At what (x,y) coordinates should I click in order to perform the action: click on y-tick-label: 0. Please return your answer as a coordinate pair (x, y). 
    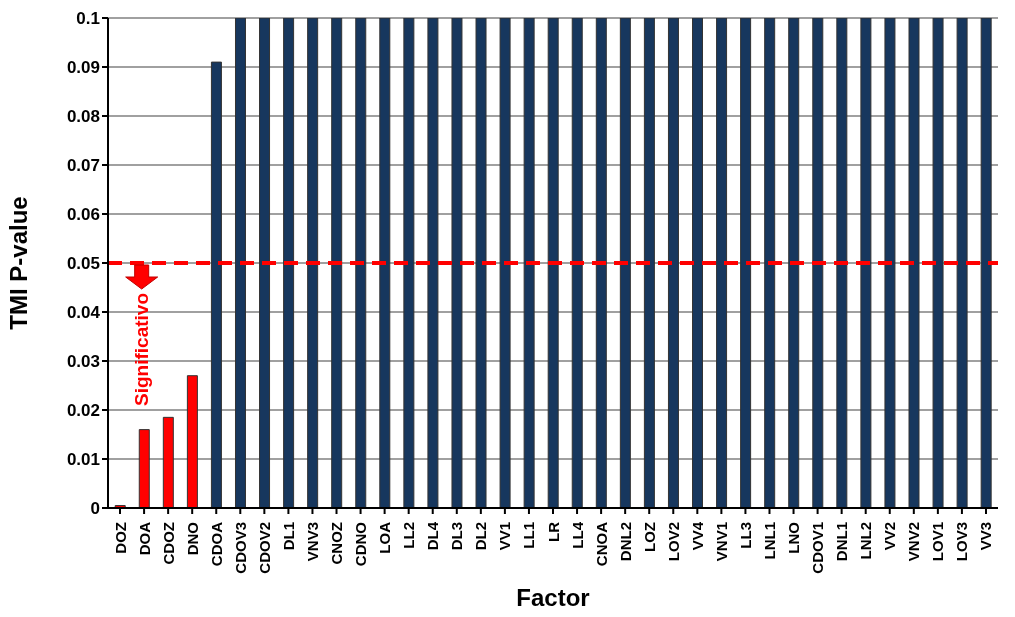
    Looking at the image, I should click on (95, 509).